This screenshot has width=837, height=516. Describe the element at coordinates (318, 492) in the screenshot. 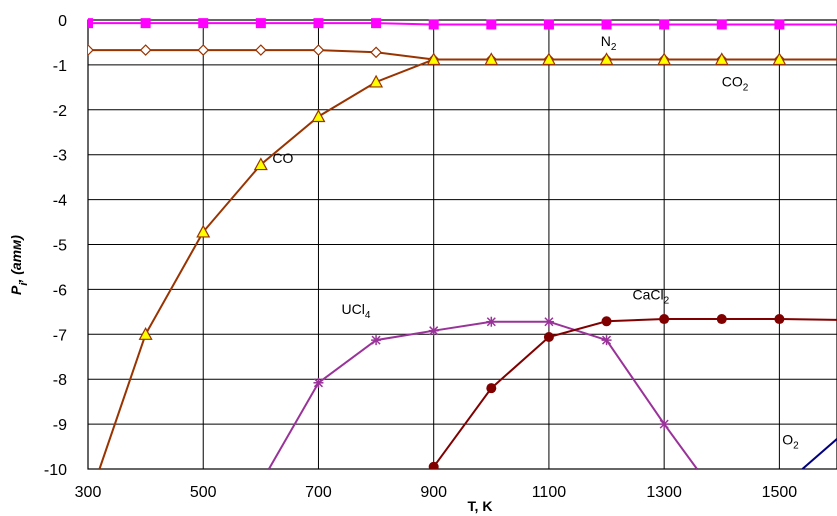

I see `x-tick-label: 700` at that location.